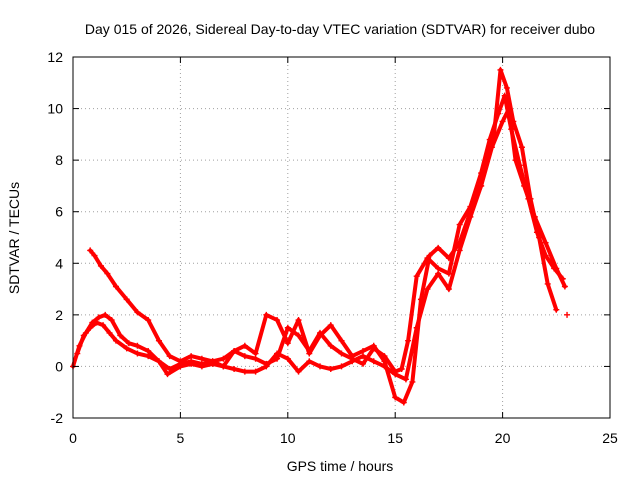 The height and width of the screenshot is (480, 640). I want to click on y-tick-label: 0, so click(59, 366).